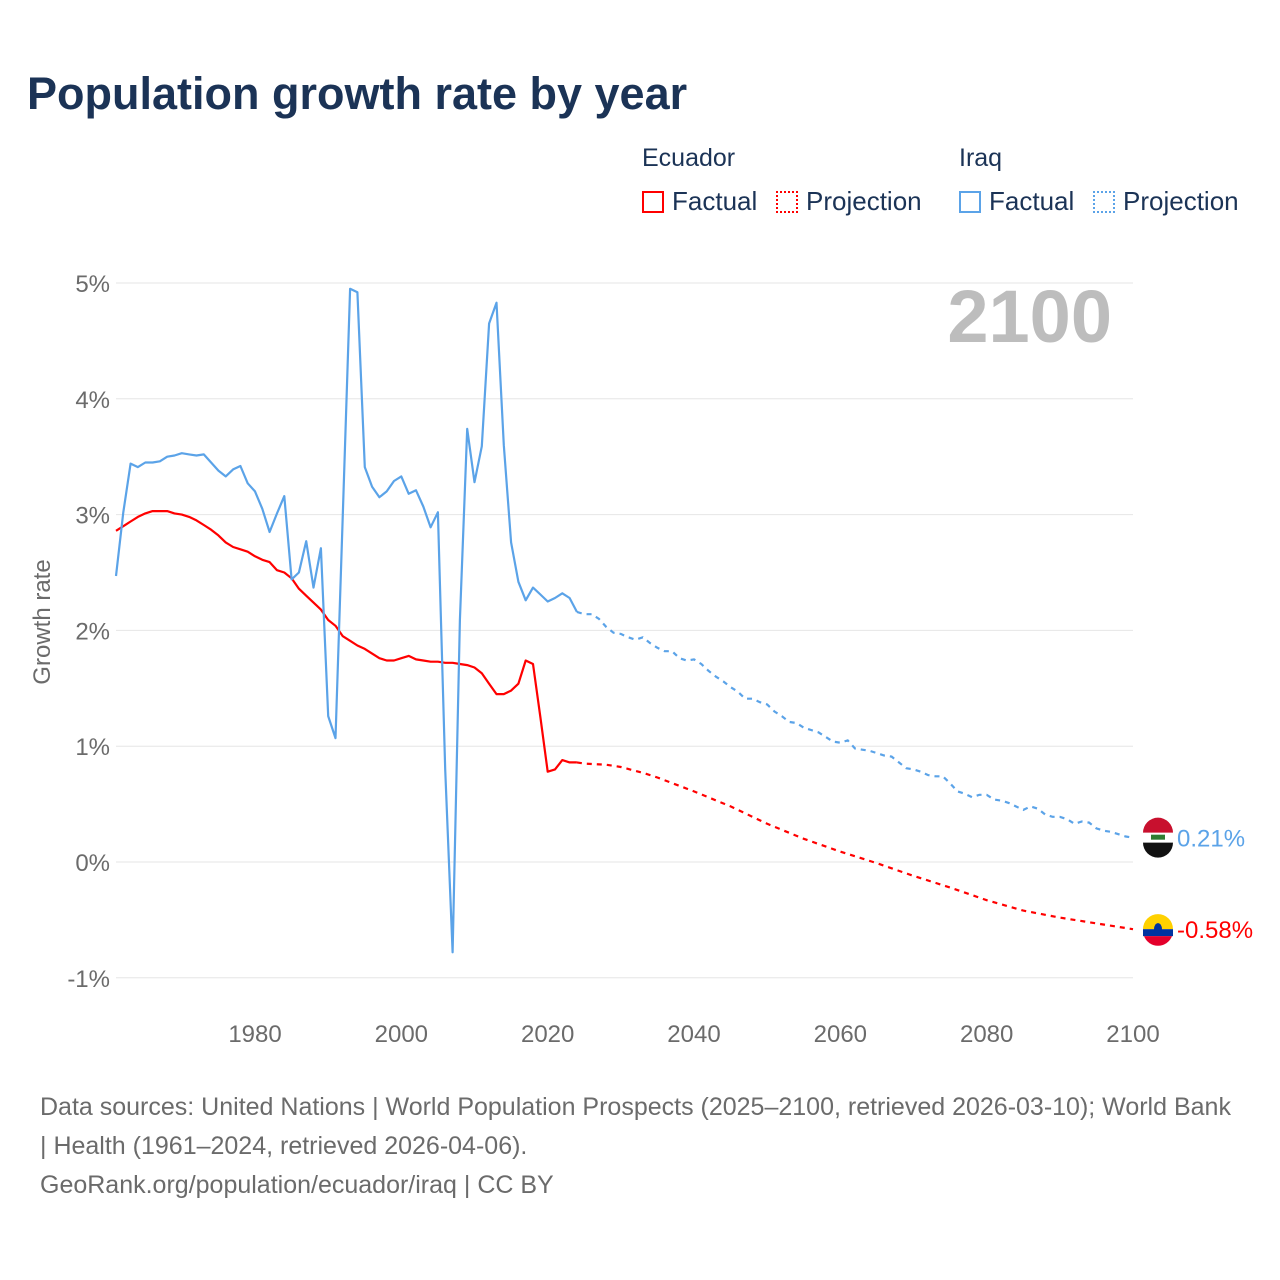 This screenshot has width=1280, height=1280. I want to click on legend-ecuador-projection: Projection, so click(849, 201).